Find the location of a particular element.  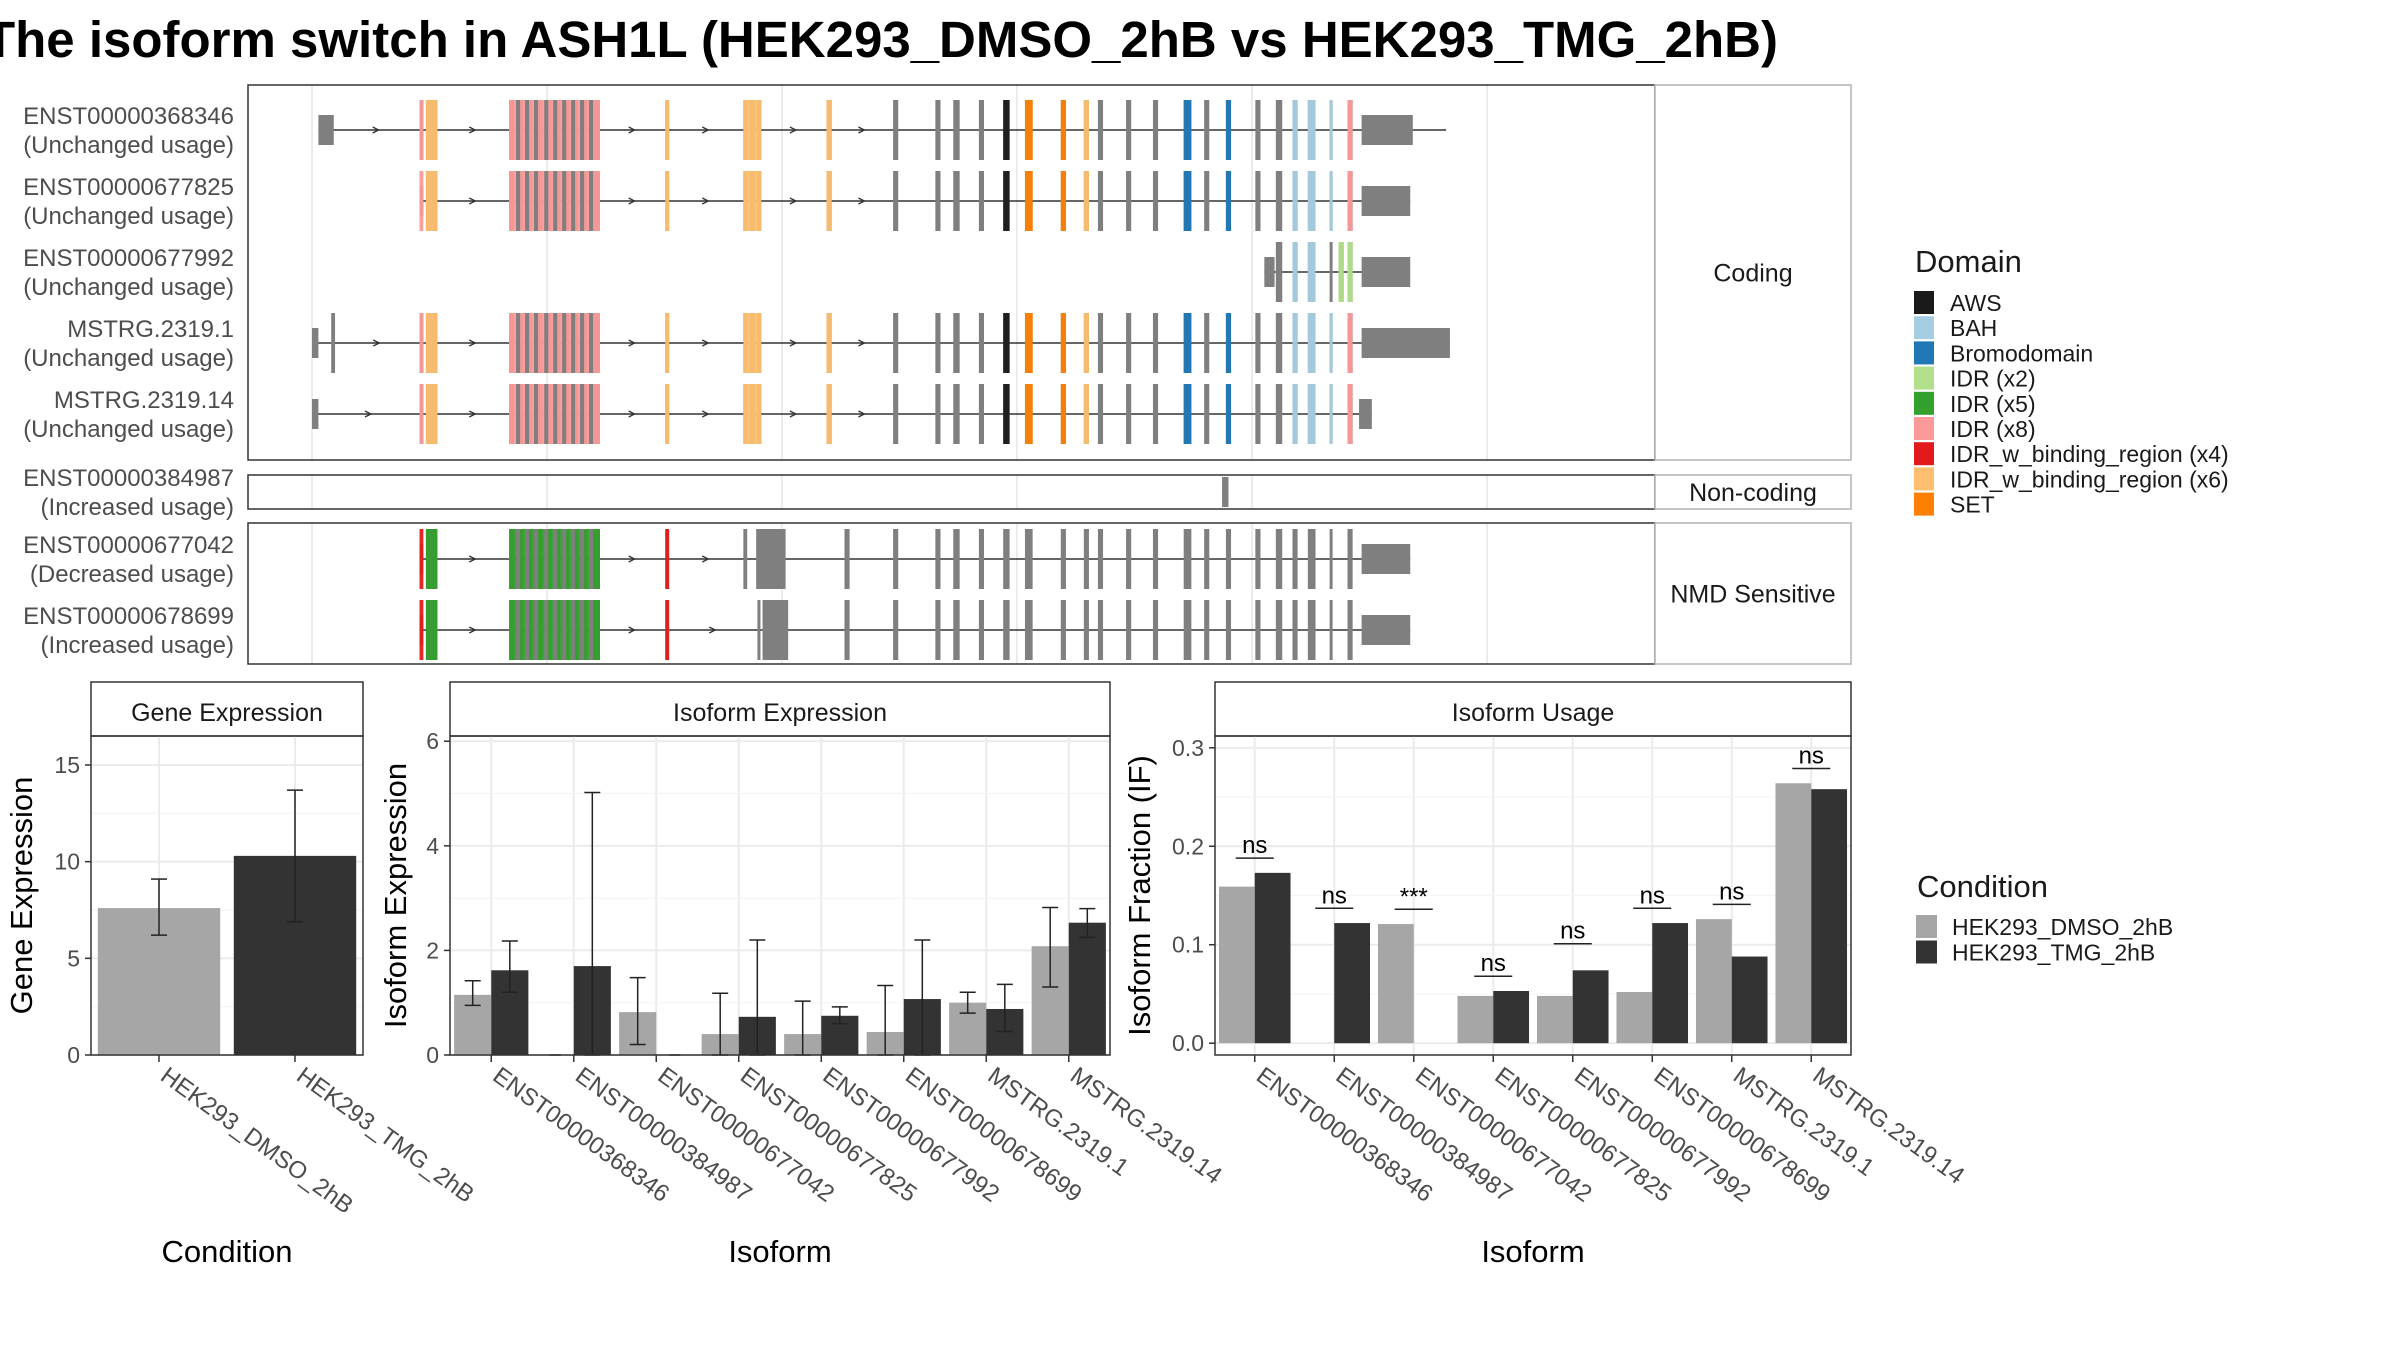

x-tick-label: MSTRG.2319.14 is located at coordinates (1146, 1126).